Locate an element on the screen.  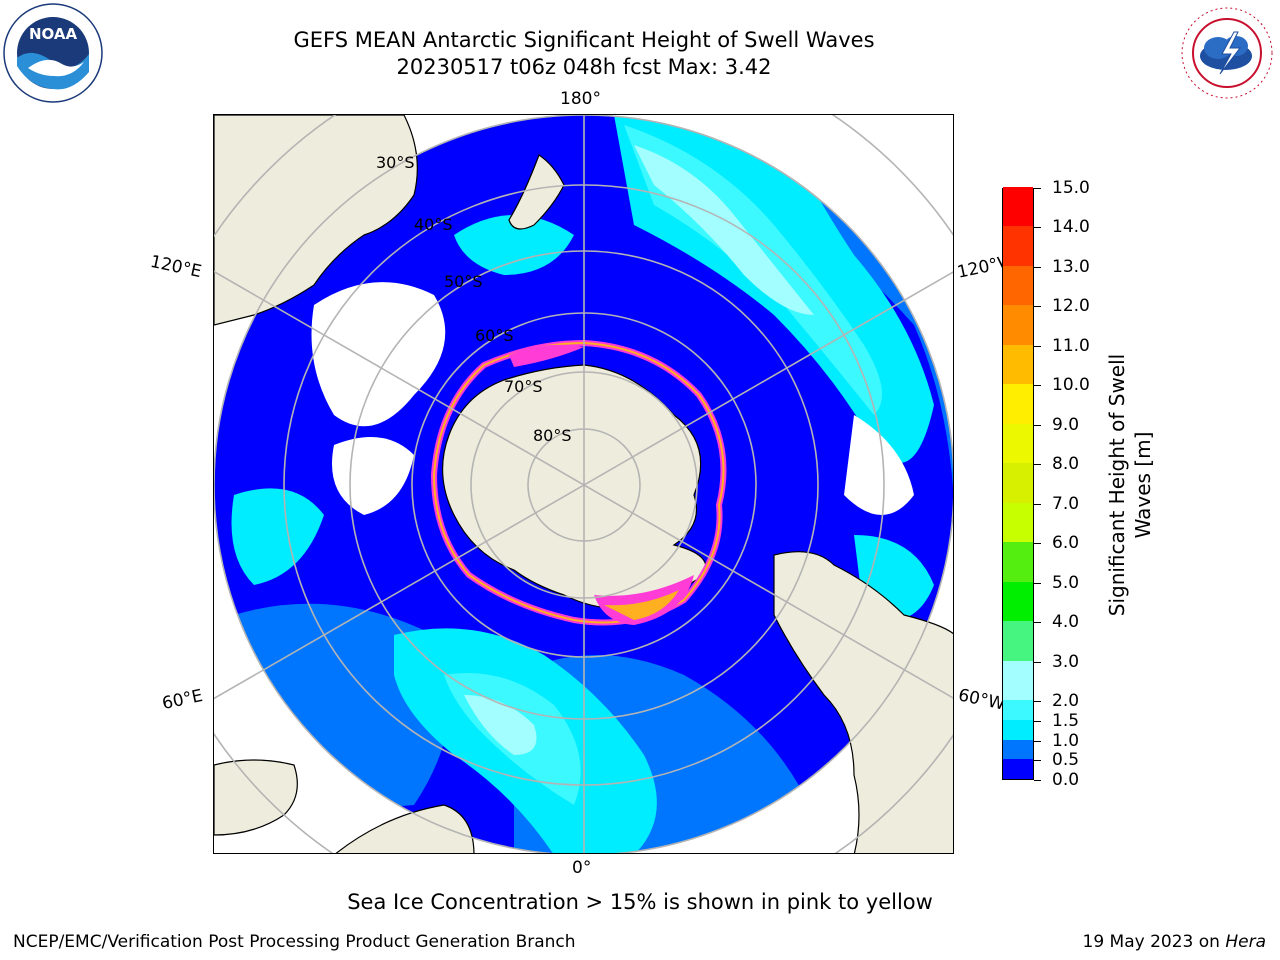
colorbar-label-line2: Waves [m] is located at coordinates (1143, 485).